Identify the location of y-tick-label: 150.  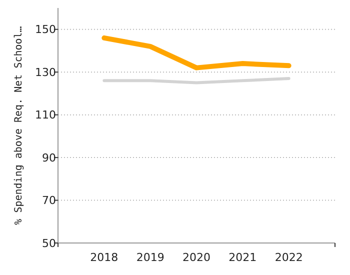
(45, 29).